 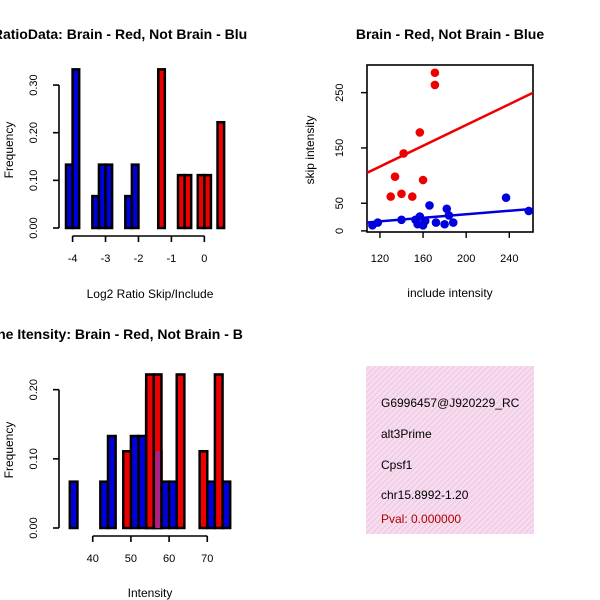 What do you see at coordinates (207, 559) in the screenshot?
I see `intensity-x-tick-label: 70` at bounding box center [207, 559].